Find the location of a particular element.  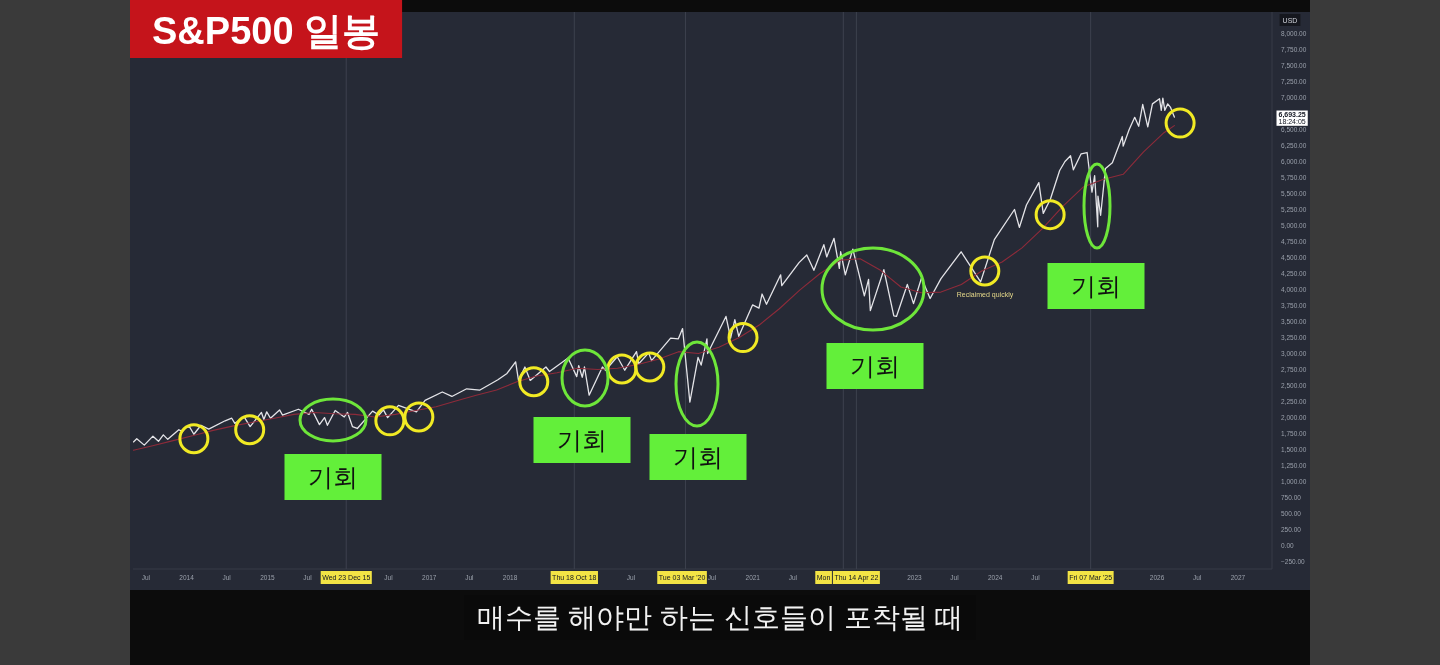

chart-title: S&P500 일봉 is located at coordinates (266, 31).